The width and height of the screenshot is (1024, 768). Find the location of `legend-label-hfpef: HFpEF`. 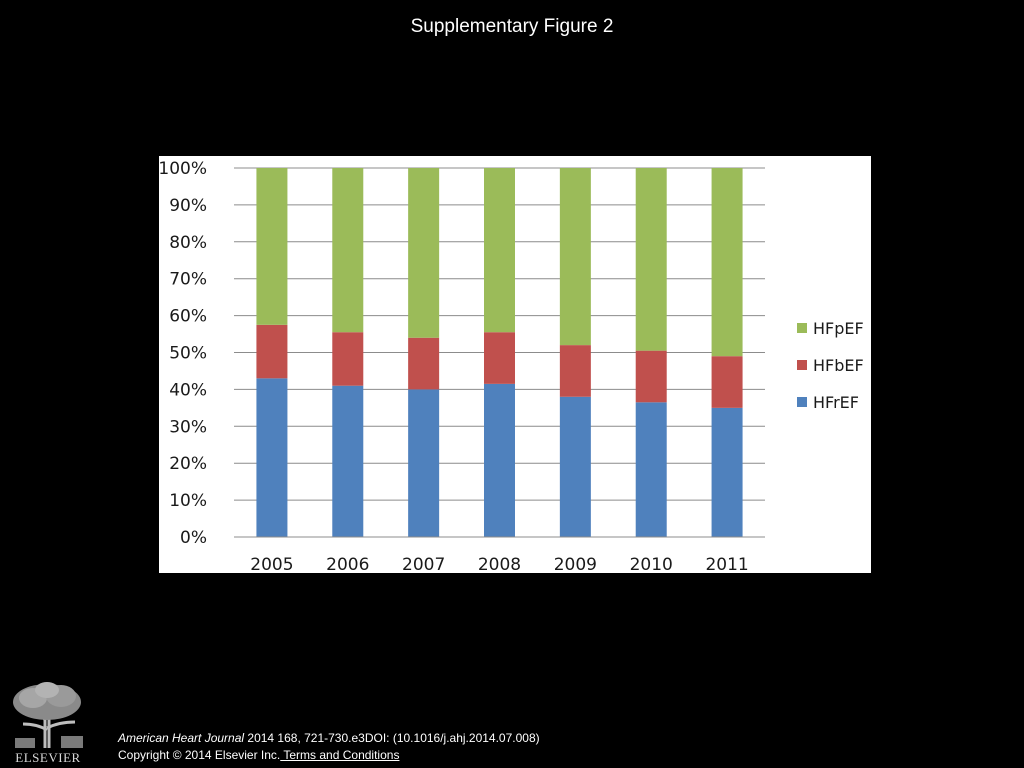

legend-label-hfpef: HFpEF is located at coordinates (838, 328).